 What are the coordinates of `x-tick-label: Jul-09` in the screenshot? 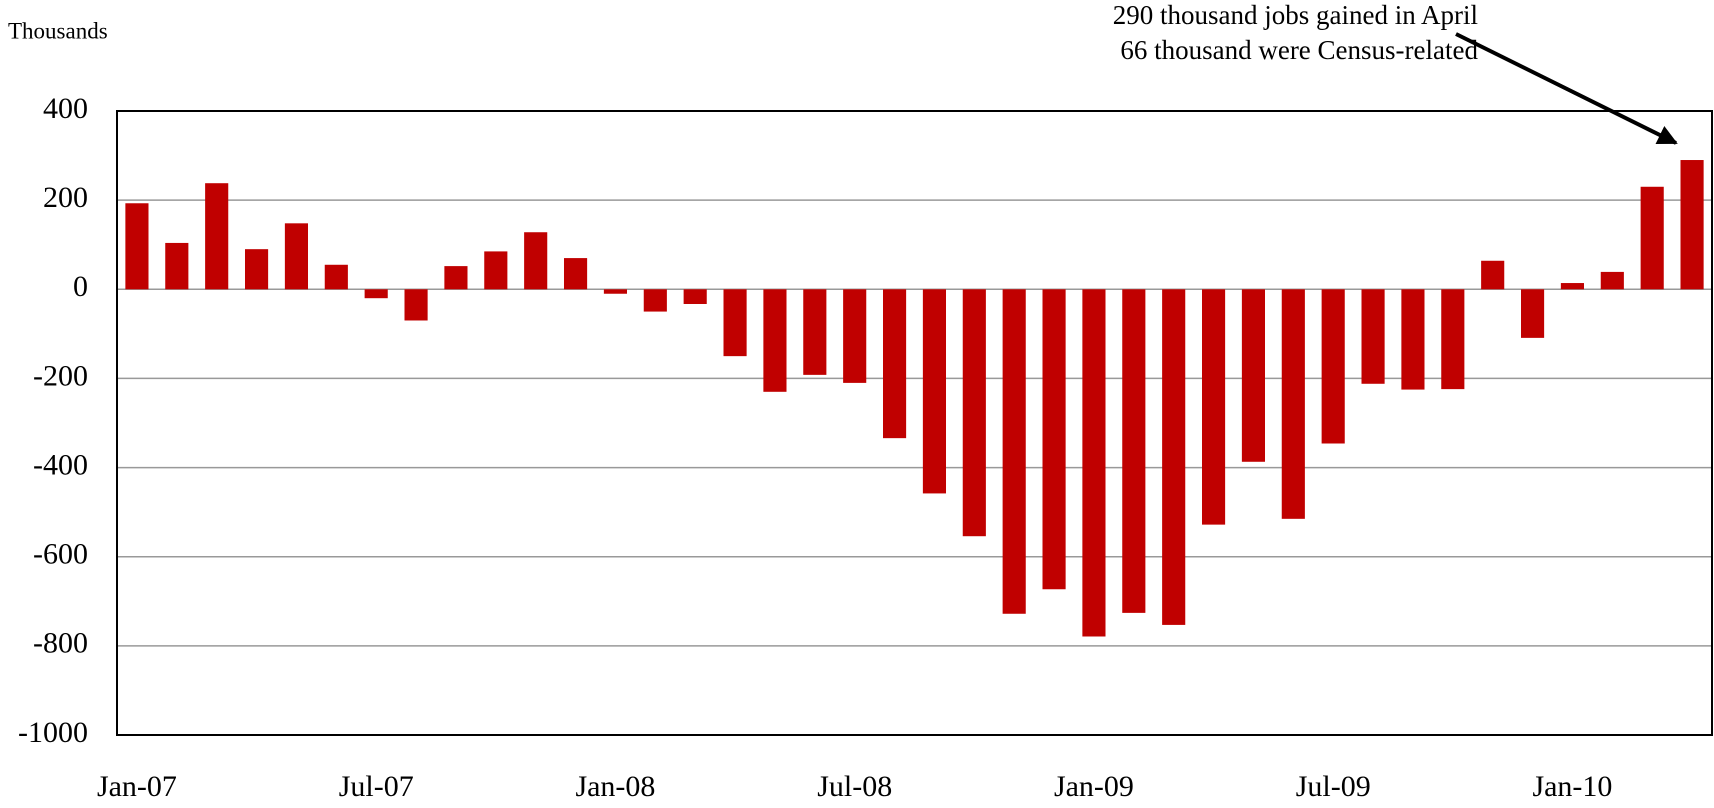 It's located at (1333, 786).